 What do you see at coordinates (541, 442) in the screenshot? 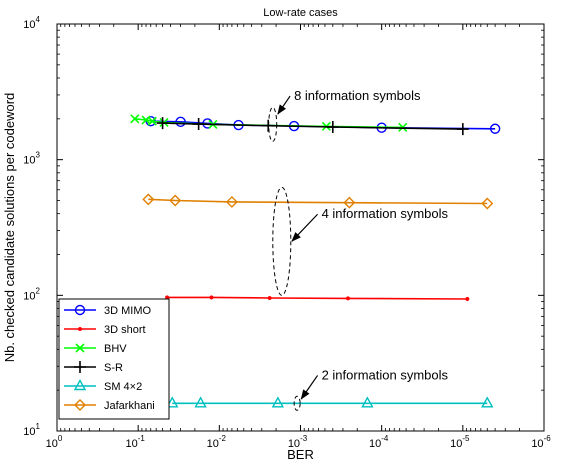
I see `x-tick-label: 10⁻⁶` at bounding box center [541, 442].